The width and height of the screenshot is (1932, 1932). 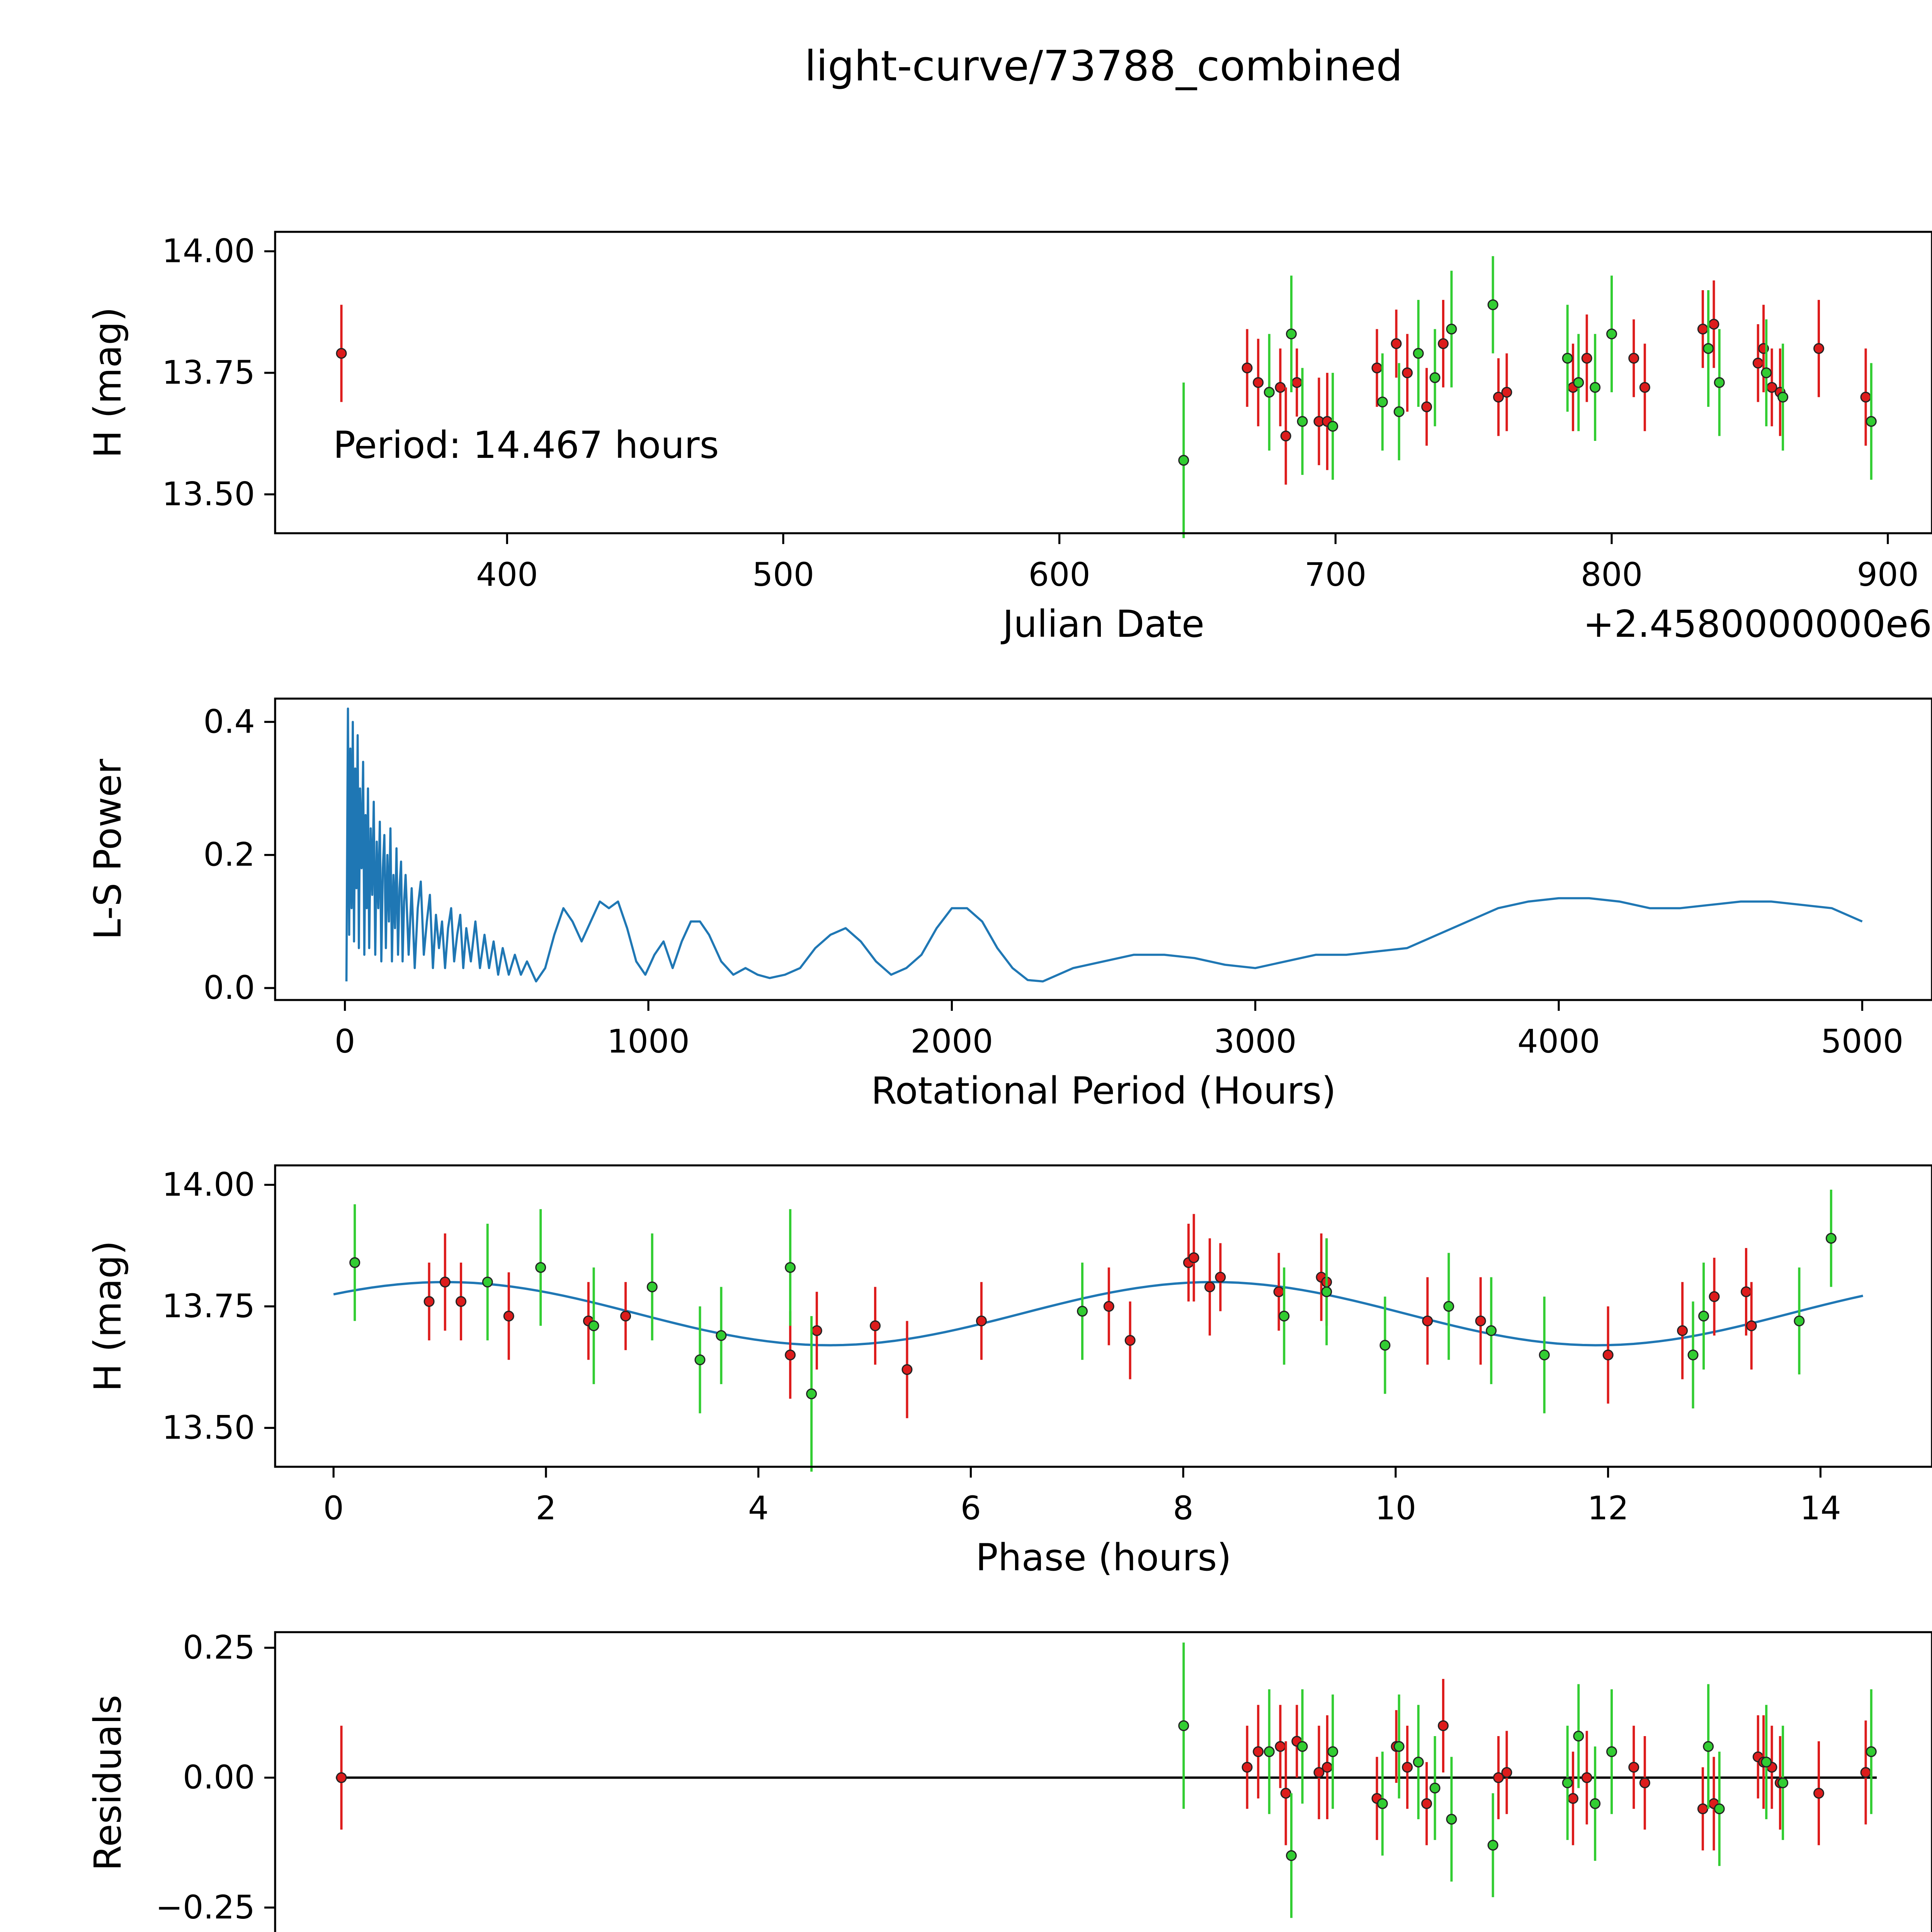 What do you see at coordinates (507, 575) in the screenshot?
I see `x-tick-label: 400` at bounding box center [507, 575].